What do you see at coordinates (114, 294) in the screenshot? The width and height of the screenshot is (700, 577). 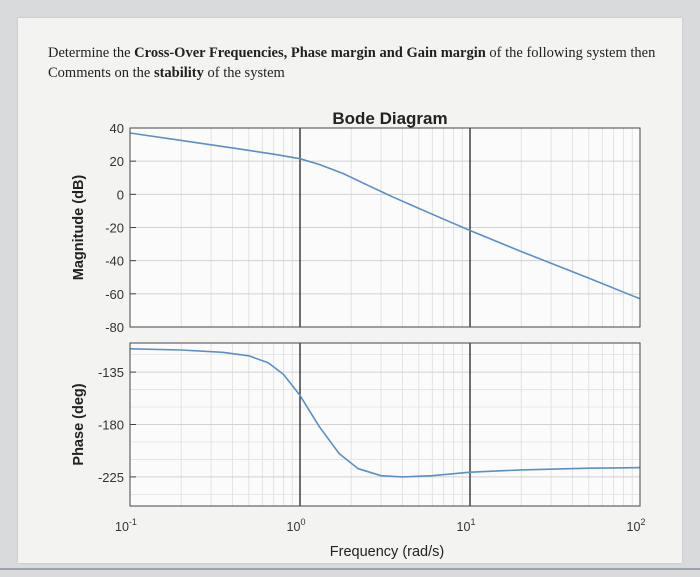 I see `magnitude-tick-label-y: -60` at bounding box center [114, 294].